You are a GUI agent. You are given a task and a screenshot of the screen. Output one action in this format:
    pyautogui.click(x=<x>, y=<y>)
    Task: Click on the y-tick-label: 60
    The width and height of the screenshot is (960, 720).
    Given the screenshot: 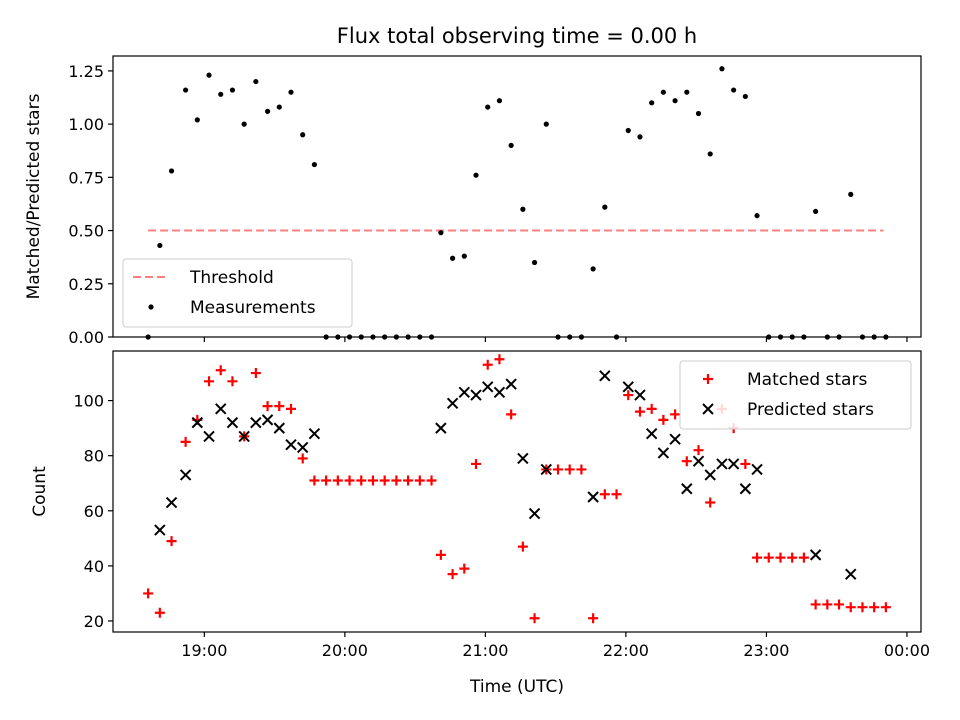 What is the action you would take?
    pyautogui.click(x=94, y=511)
    